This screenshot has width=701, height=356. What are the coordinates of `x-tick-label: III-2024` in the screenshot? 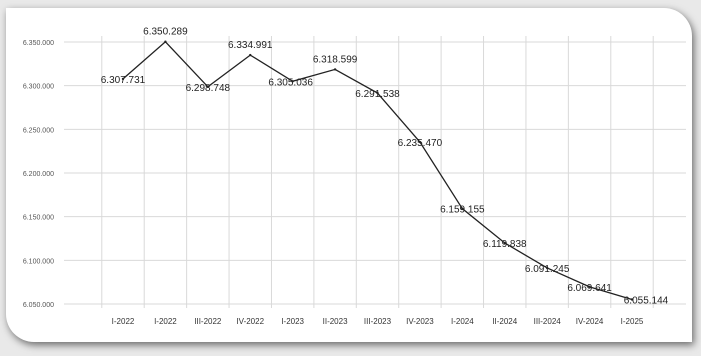 It's located at (548, 321).